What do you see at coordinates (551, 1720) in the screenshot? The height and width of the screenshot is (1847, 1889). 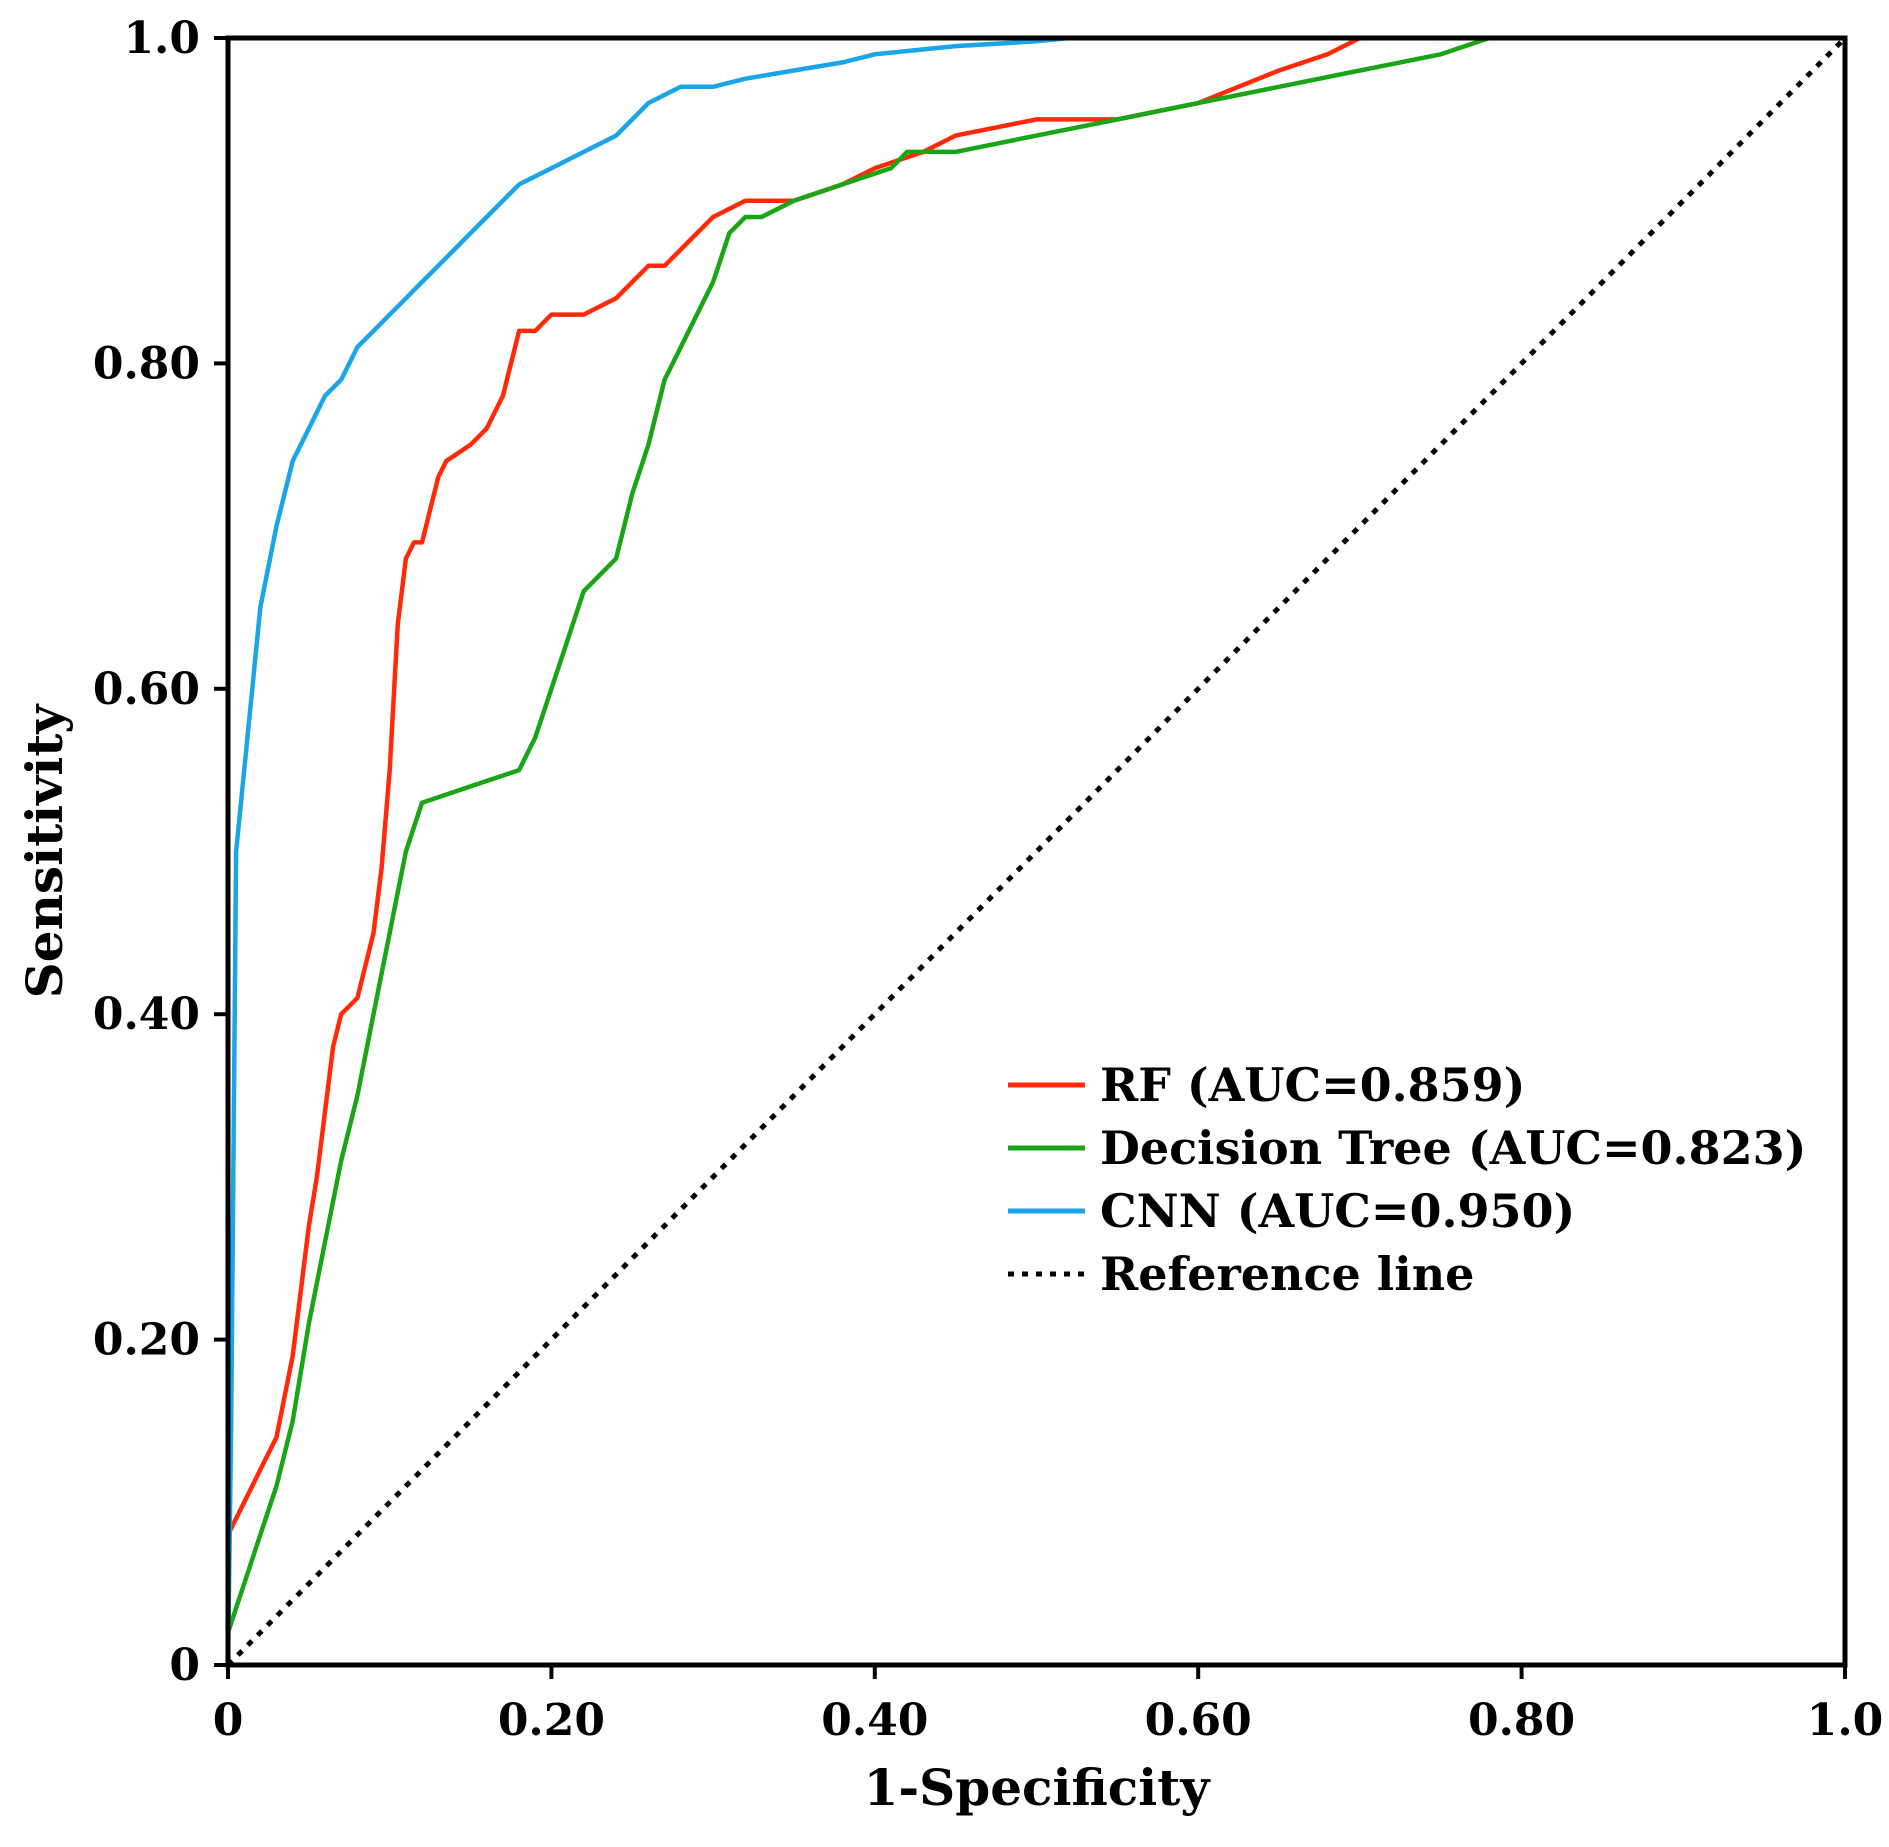 I see `x-tick-label: 0.20` at bounding box center [551, 1720].